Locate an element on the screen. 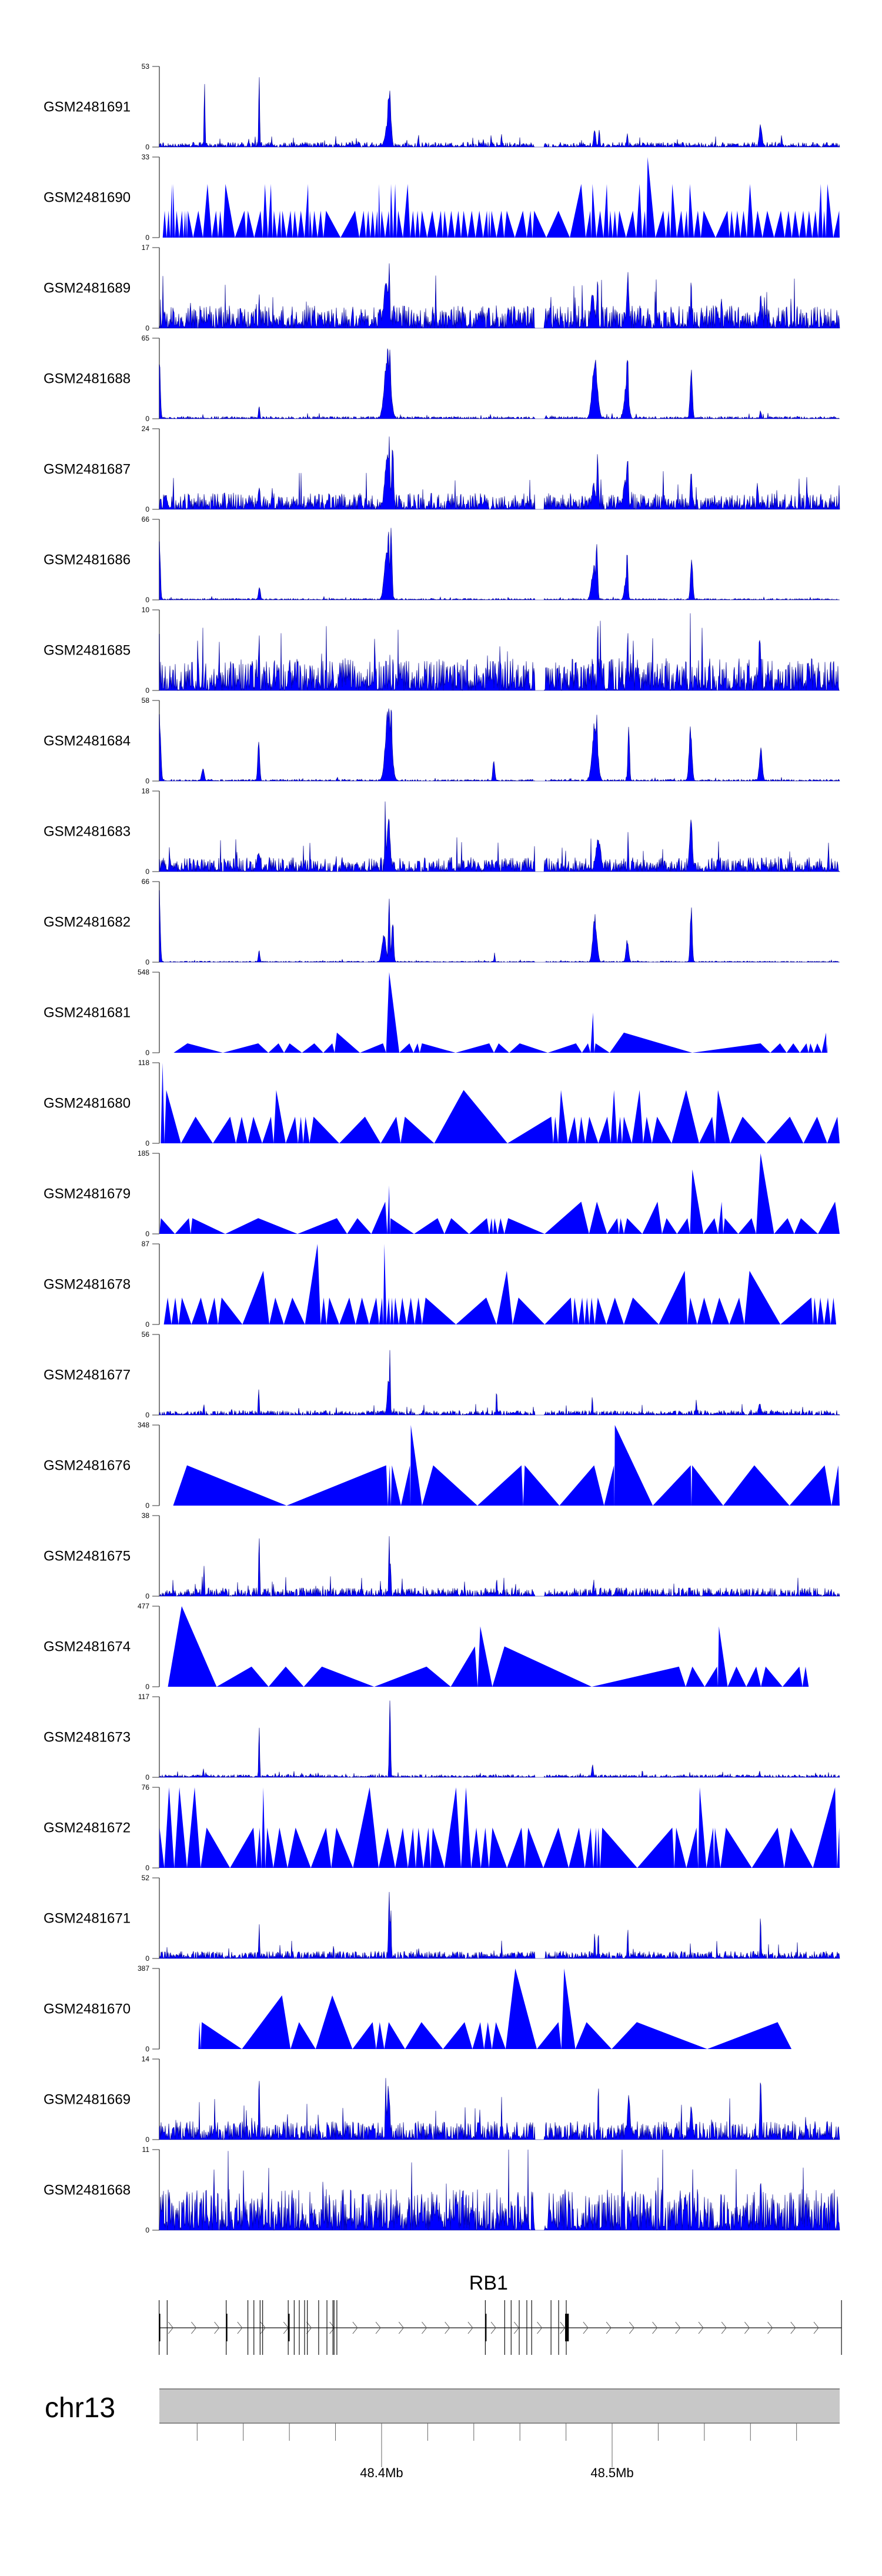 The image size is (882, 2576). track-GSM2481676: GSM2481676 348 0 is located at coordinates (442, 1465).